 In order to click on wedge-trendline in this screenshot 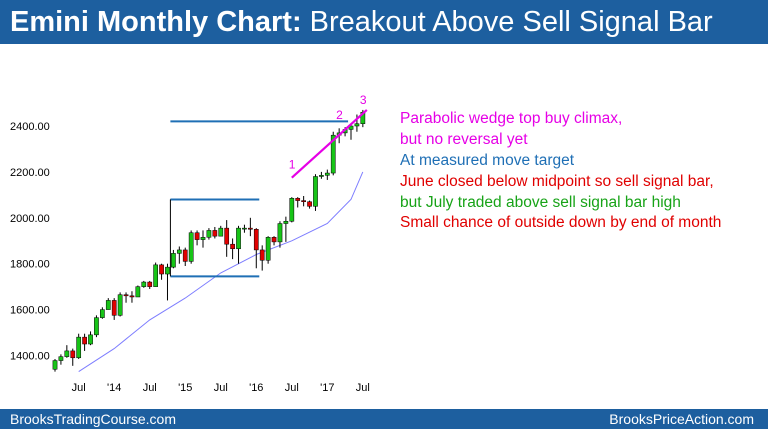, I will do `click(329, 144)`.